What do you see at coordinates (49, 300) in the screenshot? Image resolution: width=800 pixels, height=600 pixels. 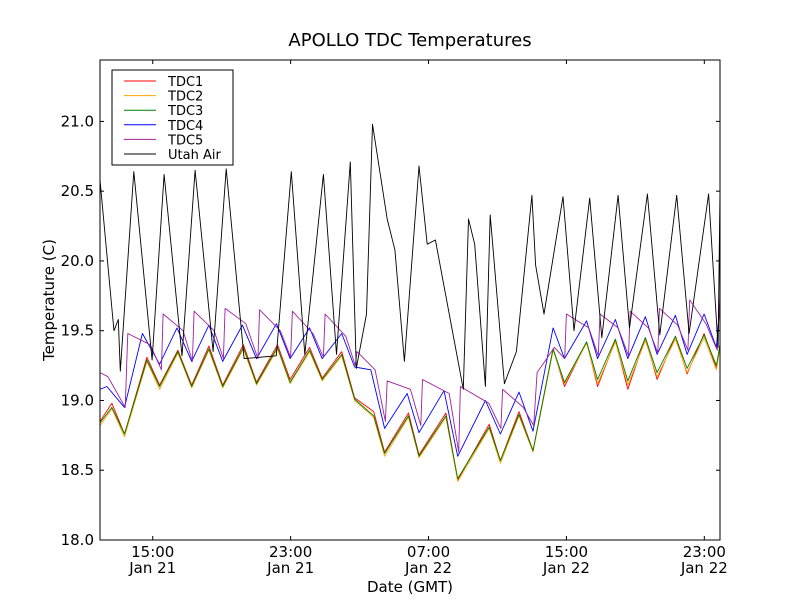 I see `y-axis-label: Temperature (C)` at bounding box center [49, 300].